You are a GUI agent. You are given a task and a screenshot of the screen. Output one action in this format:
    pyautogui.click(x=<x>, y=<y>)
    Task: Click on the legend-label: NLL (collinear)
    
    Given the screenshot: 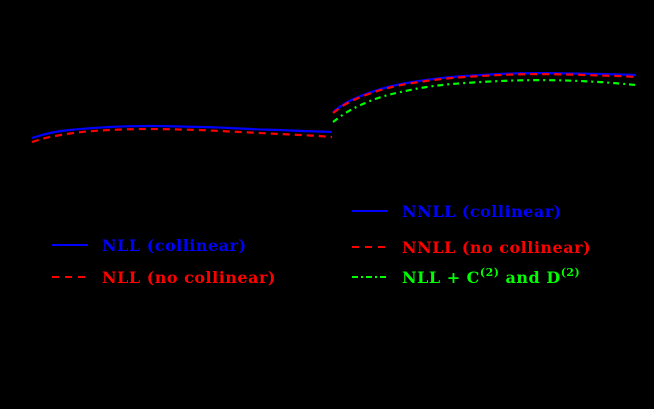 What is the action you would take?
    pyautogui.click(x=174, y=245)
    